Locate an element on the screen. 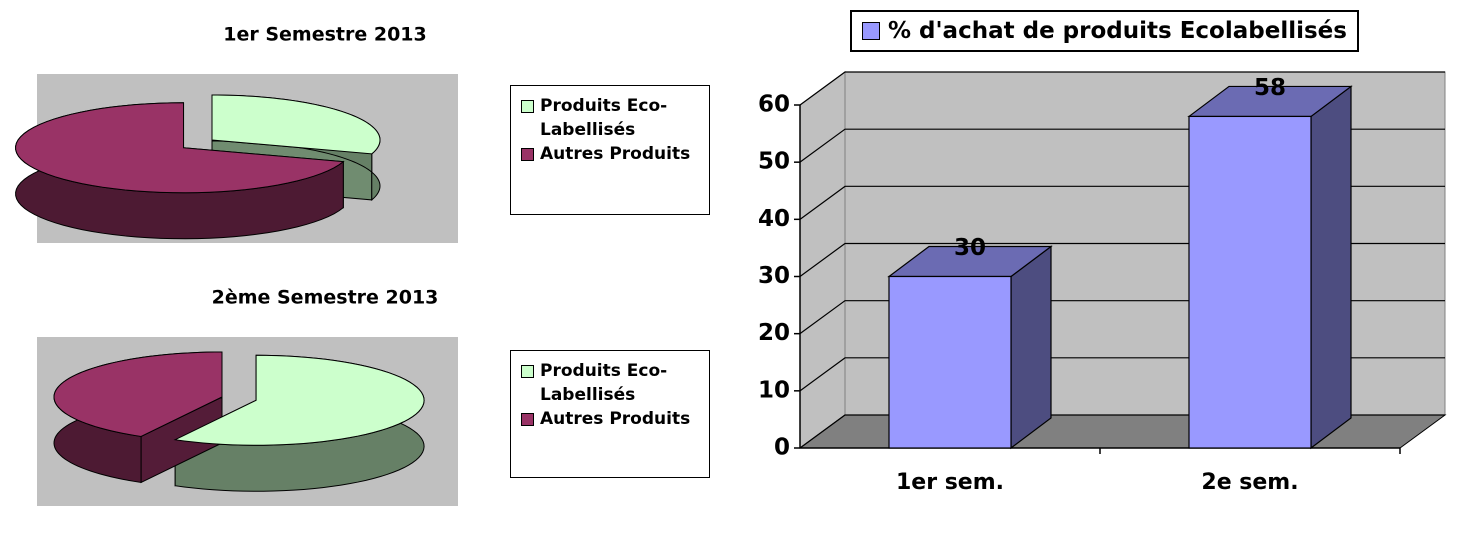 The width and height of the screenshot is (1478, 546). legend: % d'achat de produits Ecolabellisés is located at coordinates (1104, 31).